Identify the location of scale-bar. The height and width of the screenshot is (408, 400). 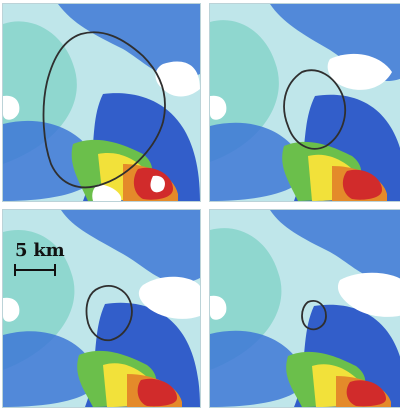
(35, 270).